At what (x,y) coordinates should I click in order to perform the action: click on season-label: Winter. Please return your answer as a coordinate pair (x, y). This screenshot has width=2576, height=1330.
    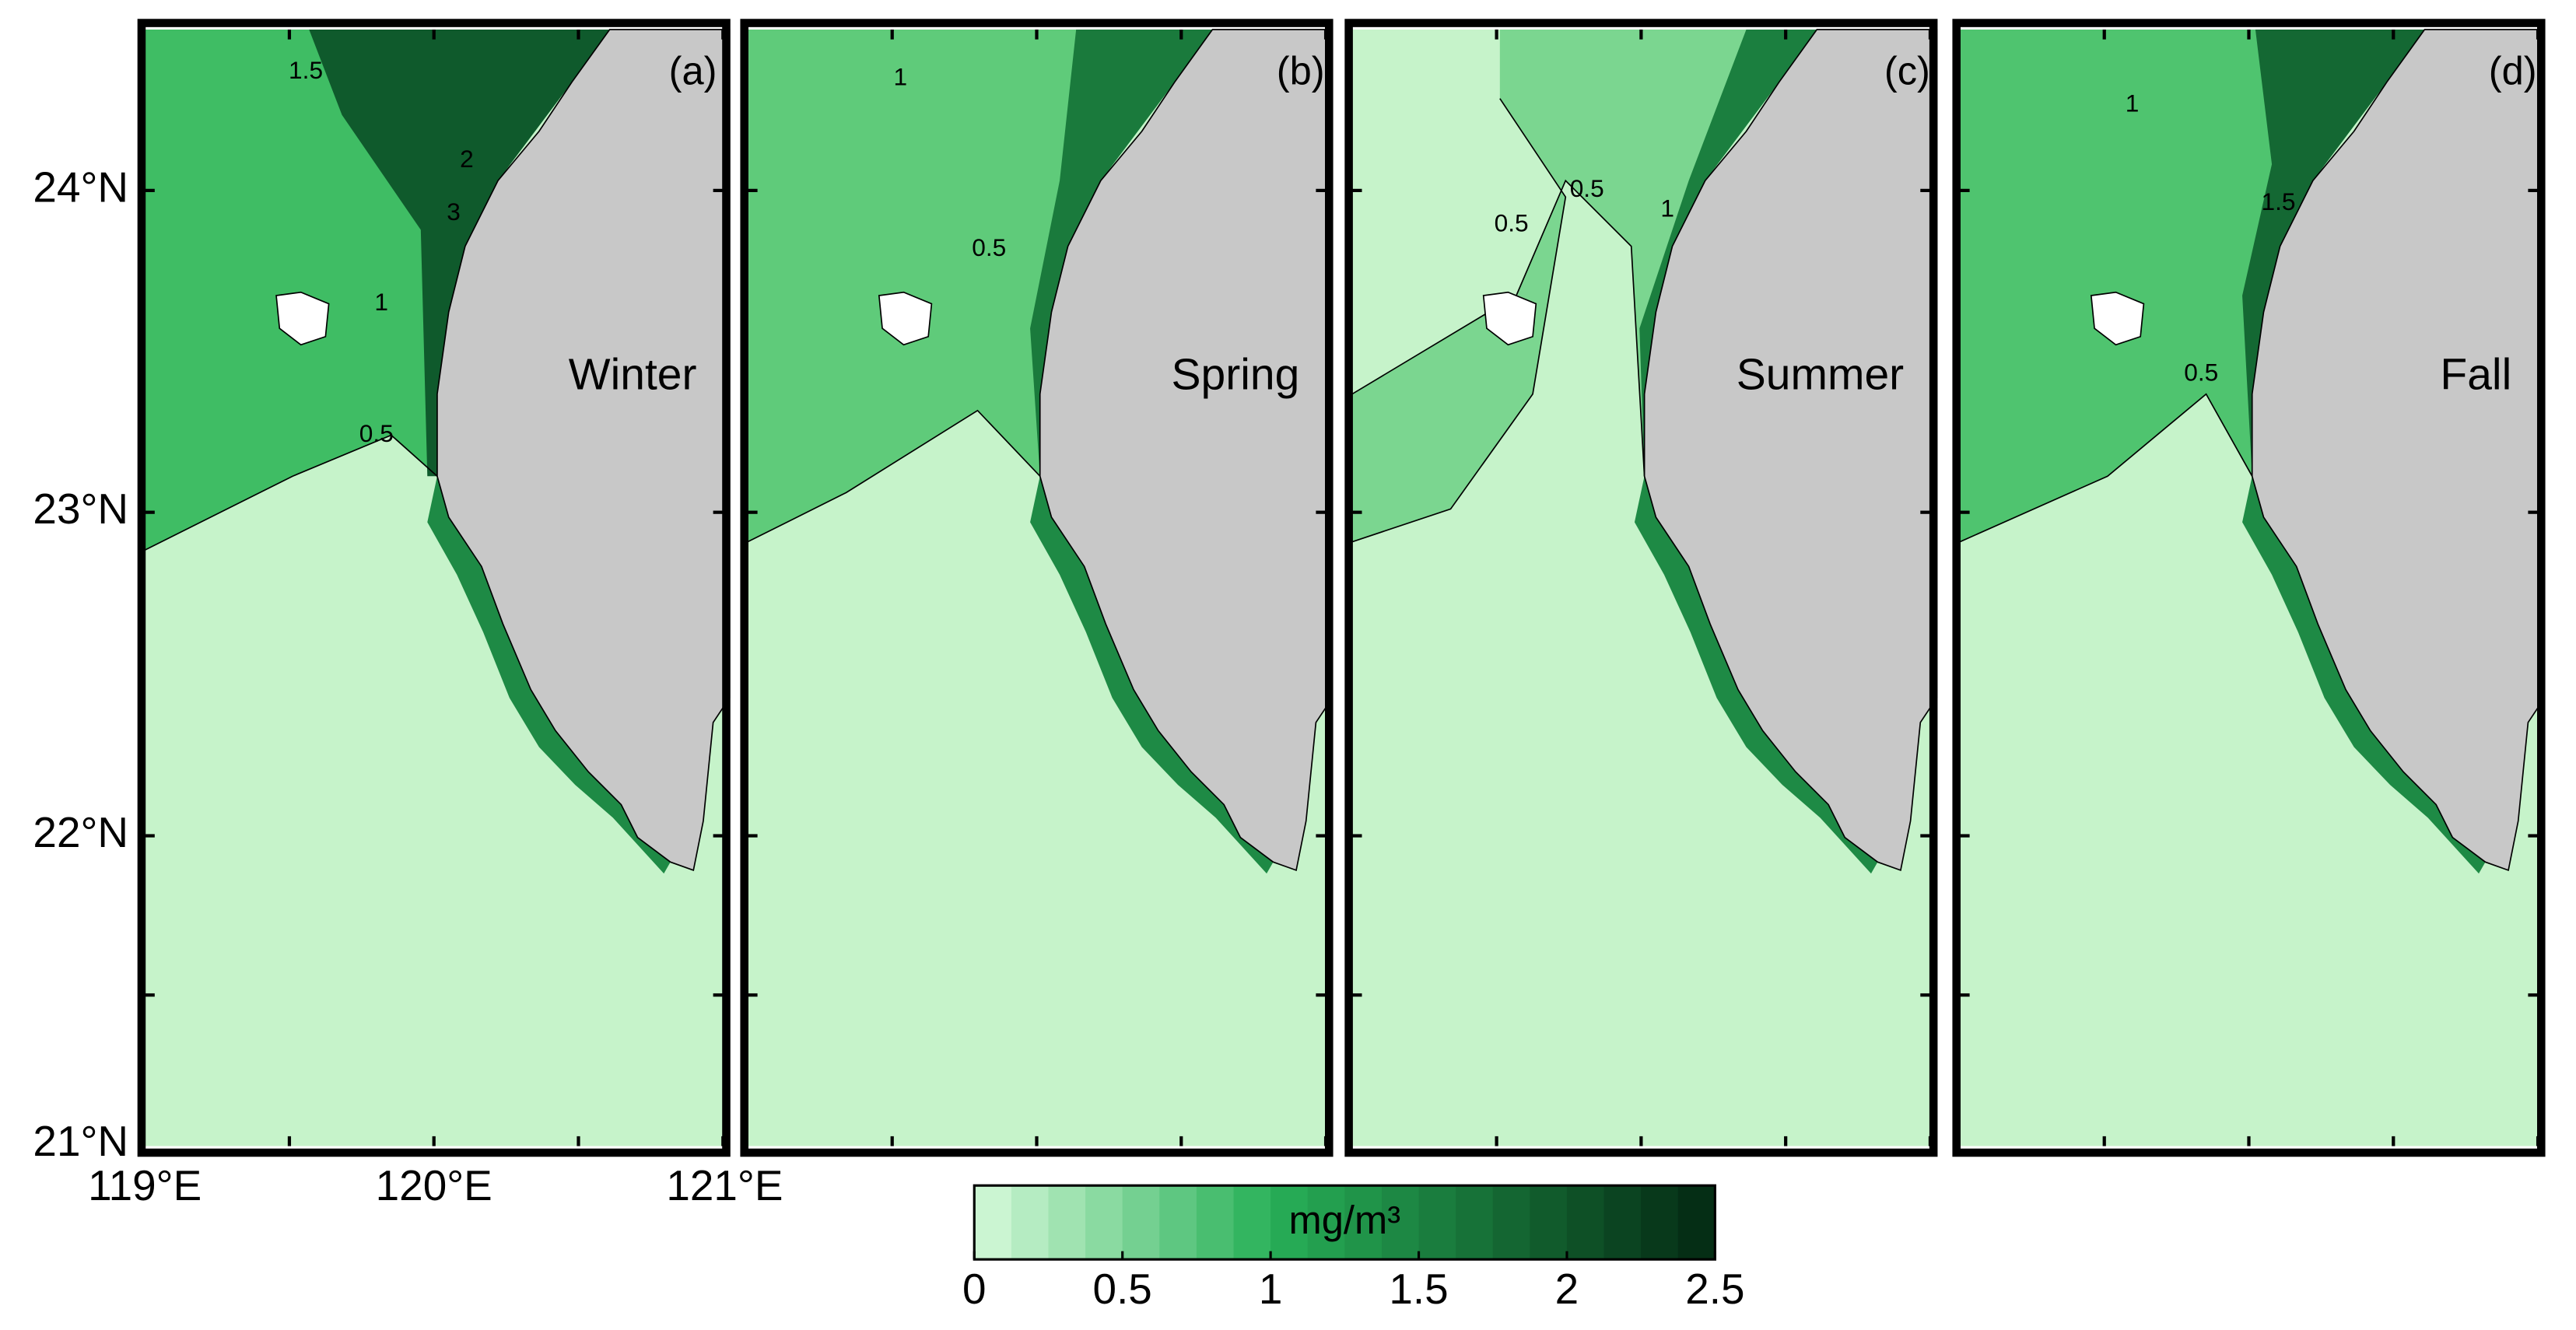
    Looking at the image, I should click on (633, 375).